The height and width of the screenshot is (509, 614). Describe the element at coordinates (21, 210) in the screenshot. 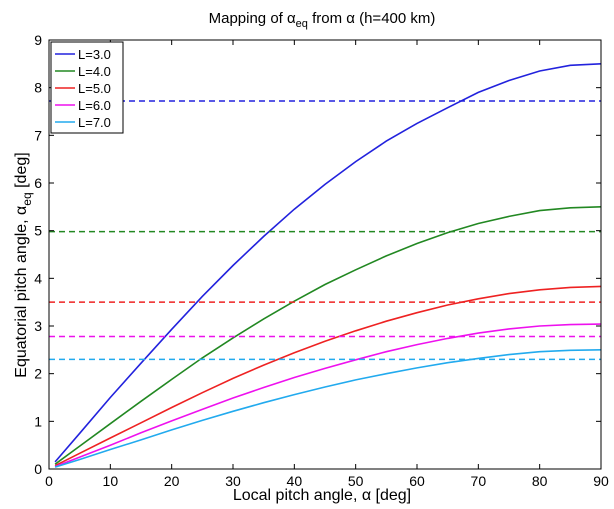

I see `ylabel-alpha-symbol: α` at that location.